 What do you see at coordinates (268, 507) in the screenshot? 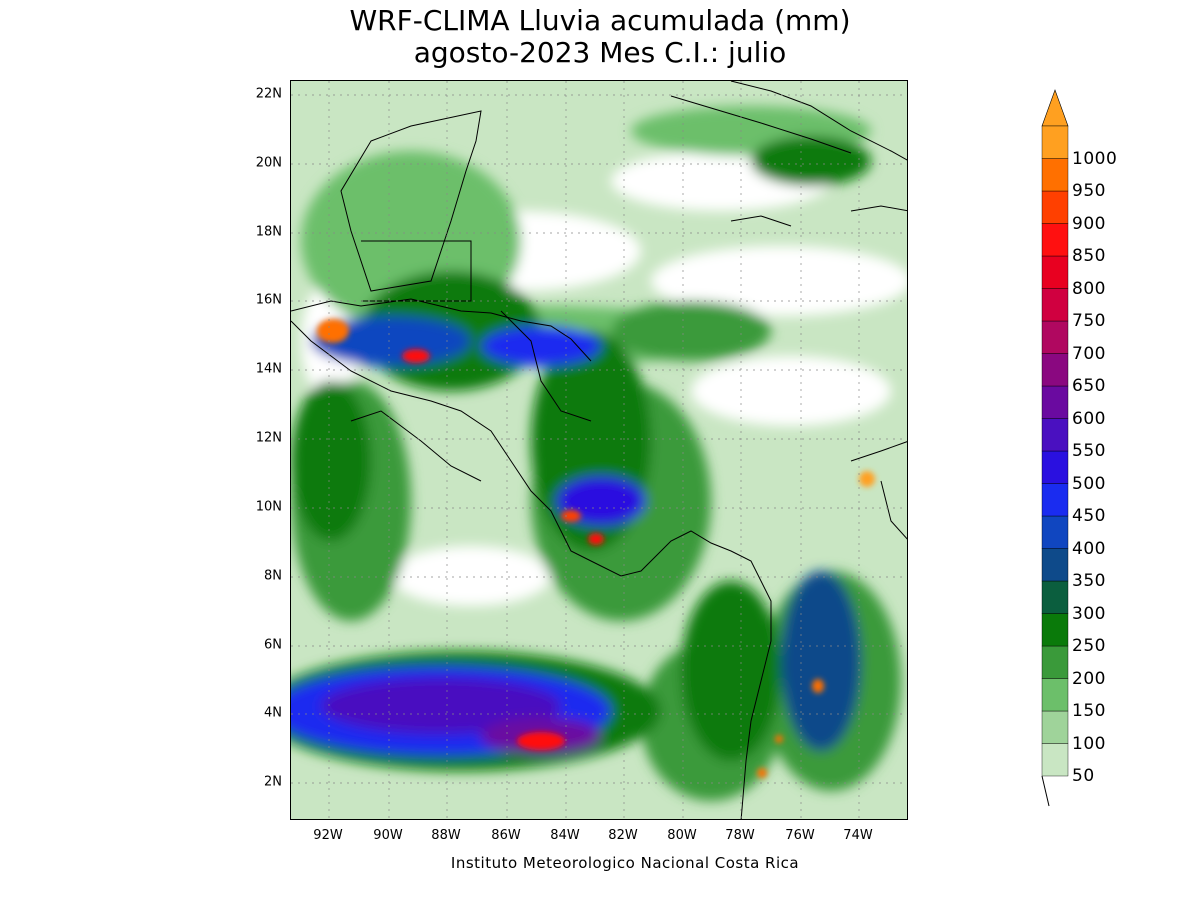
I see `lat-label: 10N` at bounding box center [268, 507].